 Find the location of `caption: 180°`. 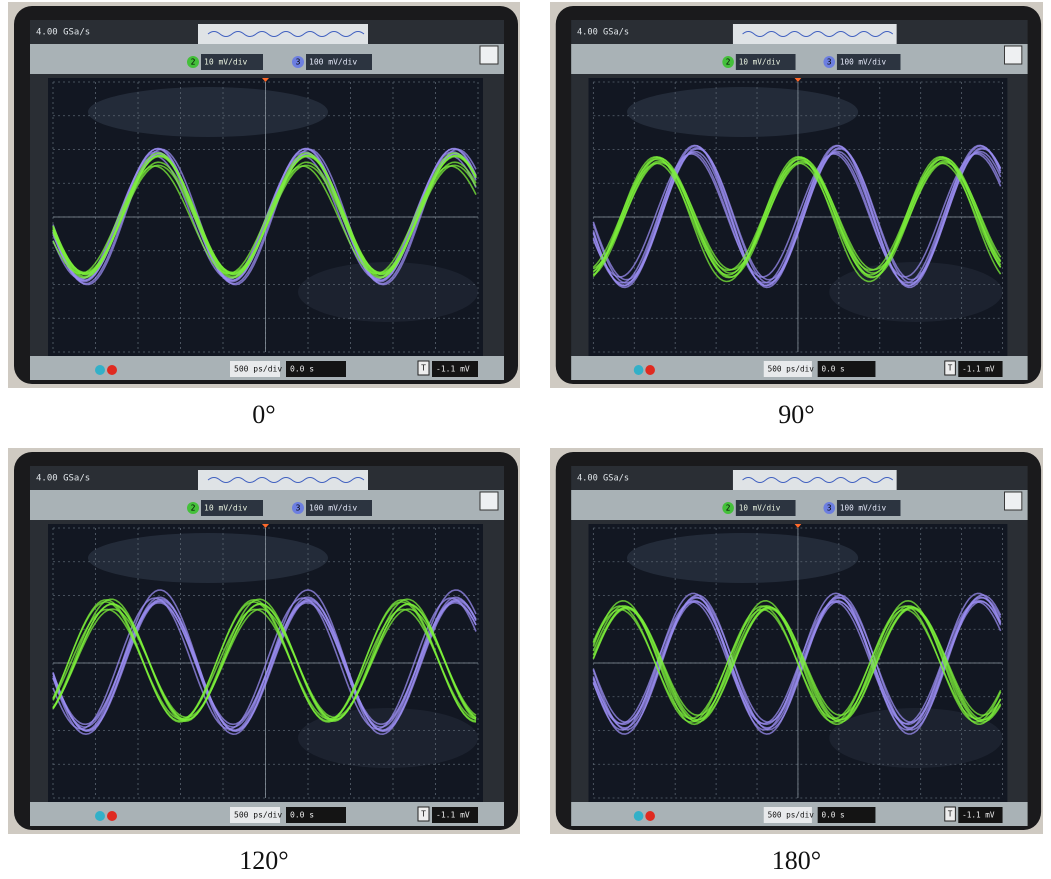

caption: 180° is located at coordinates (796, 860).